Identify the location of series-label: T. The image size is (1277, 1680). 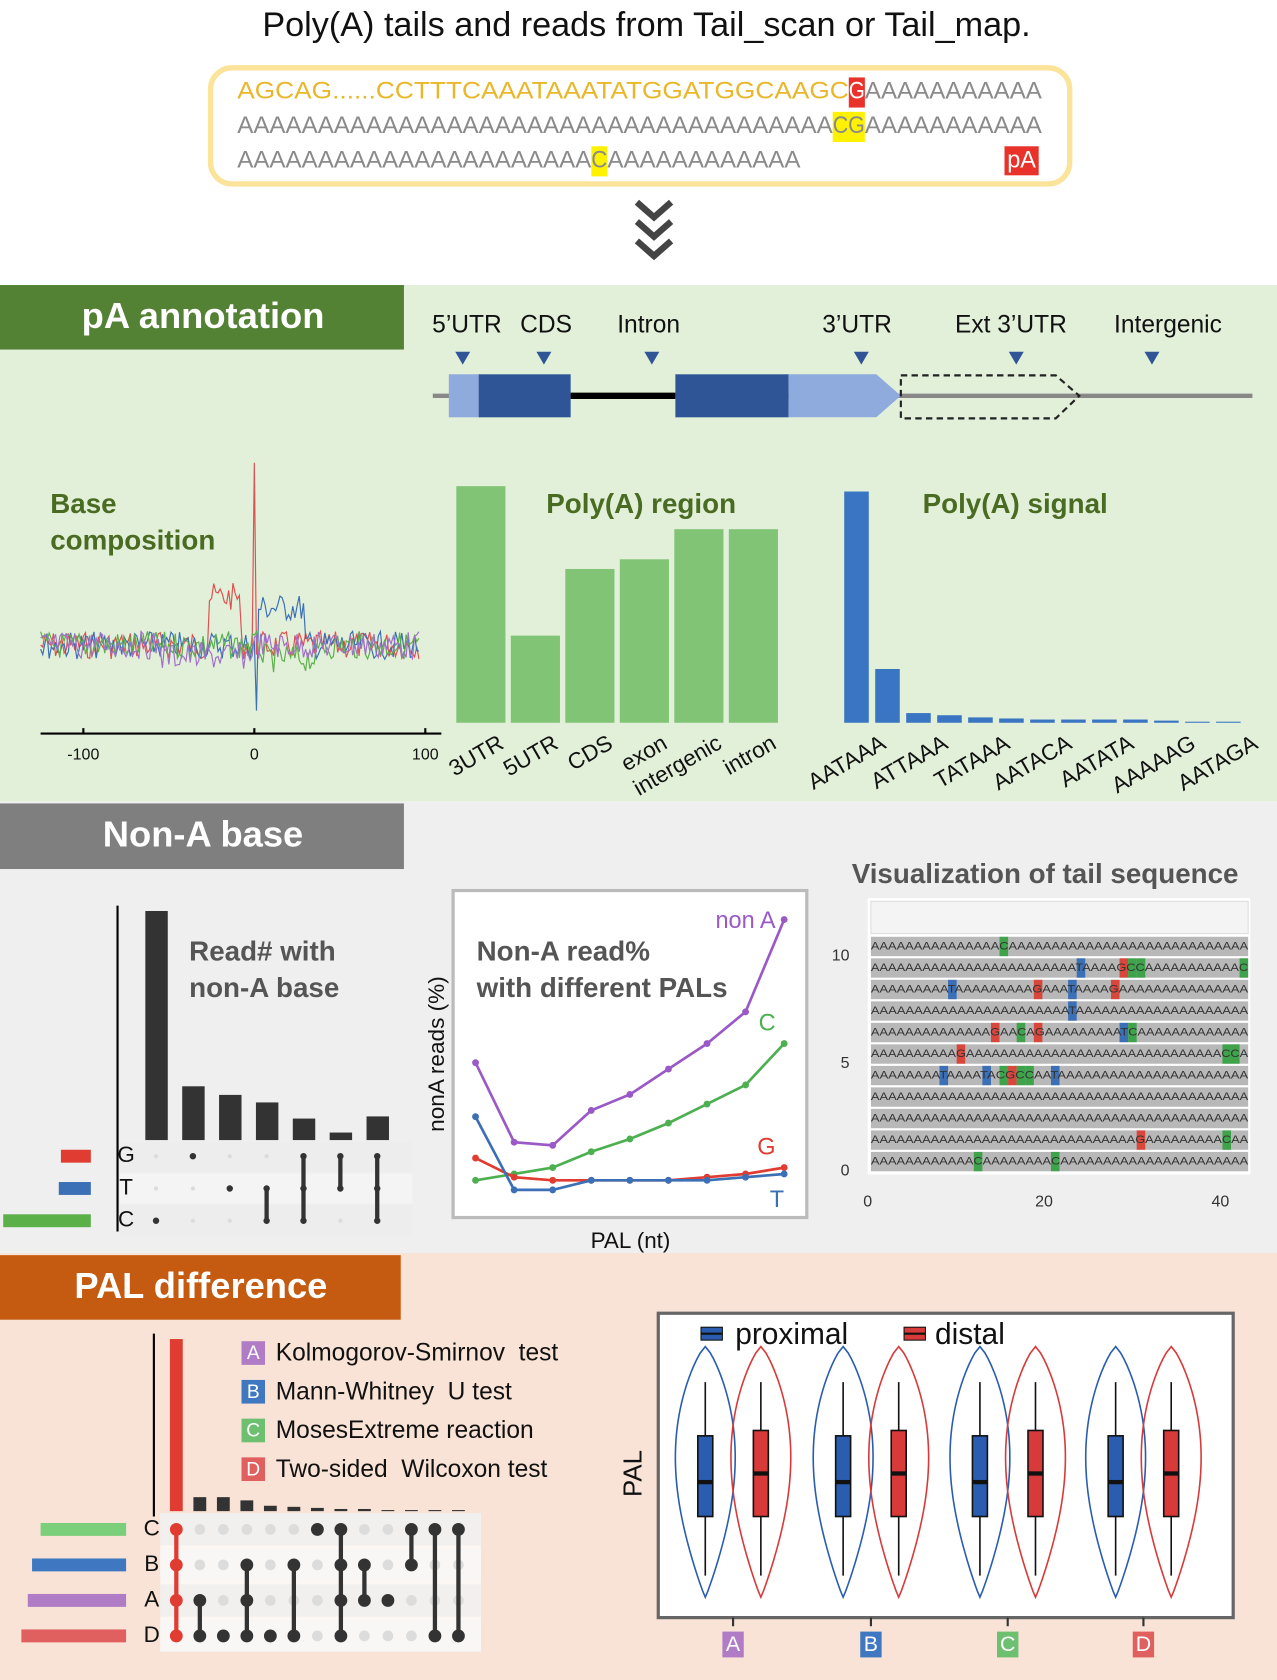
(777, 1199).